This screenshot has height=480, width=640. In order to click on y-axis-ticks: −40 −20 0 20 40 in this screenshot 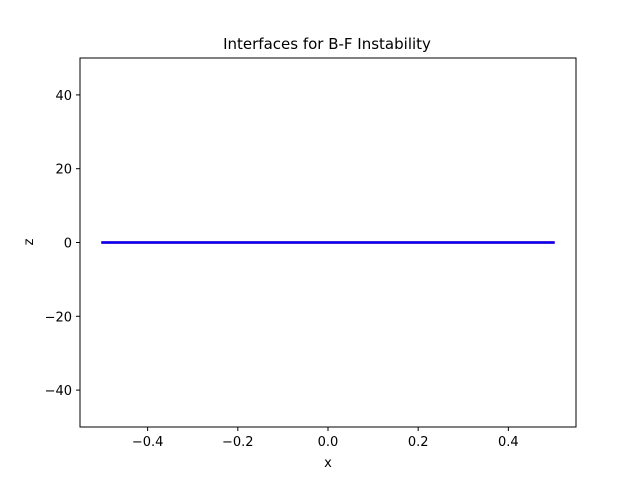, I will do `click(62, 244)`.